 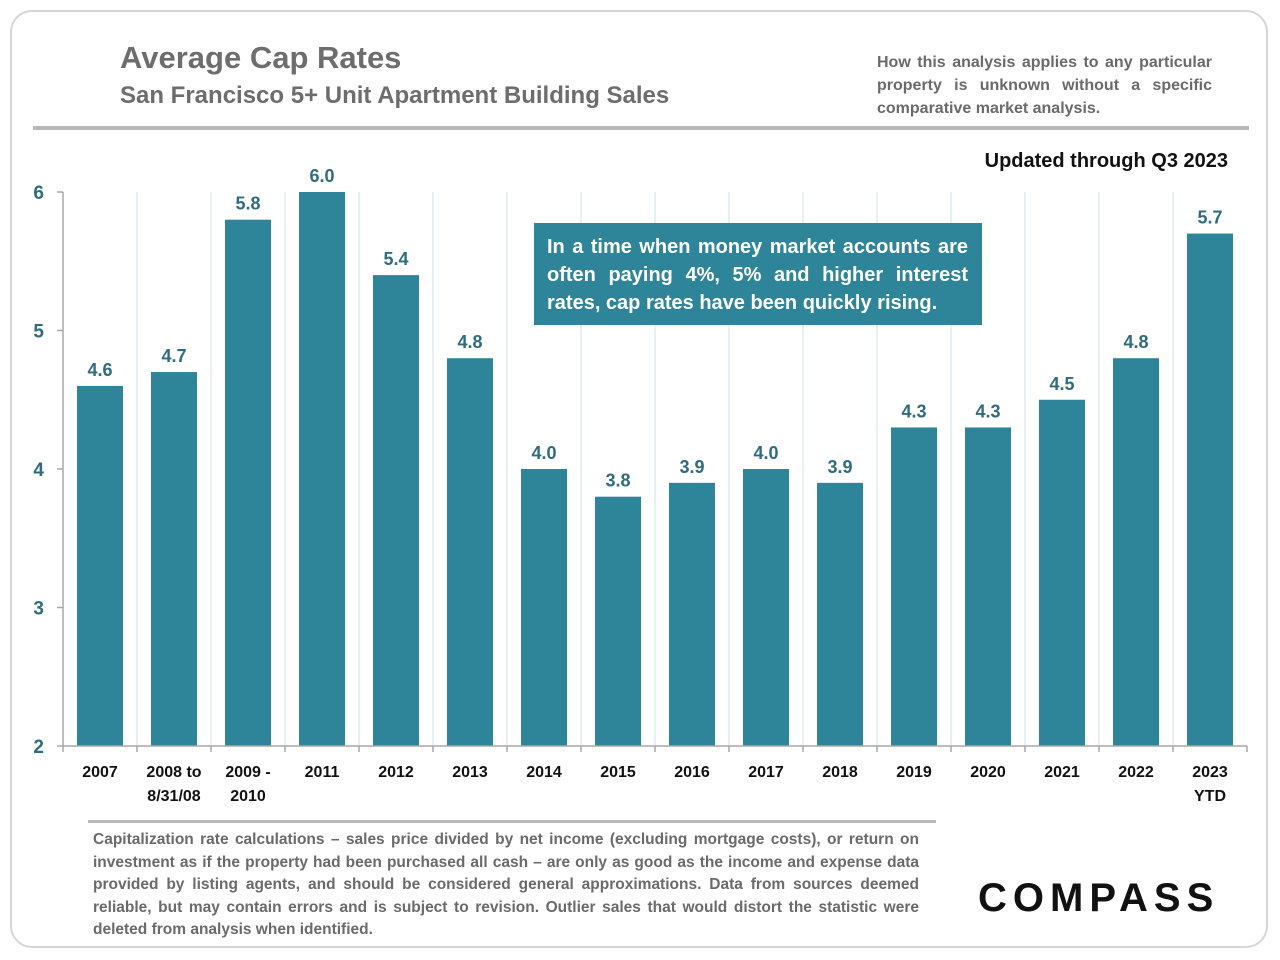 I want to click on x-tick-label: 2011, so click(x=322, y=772).